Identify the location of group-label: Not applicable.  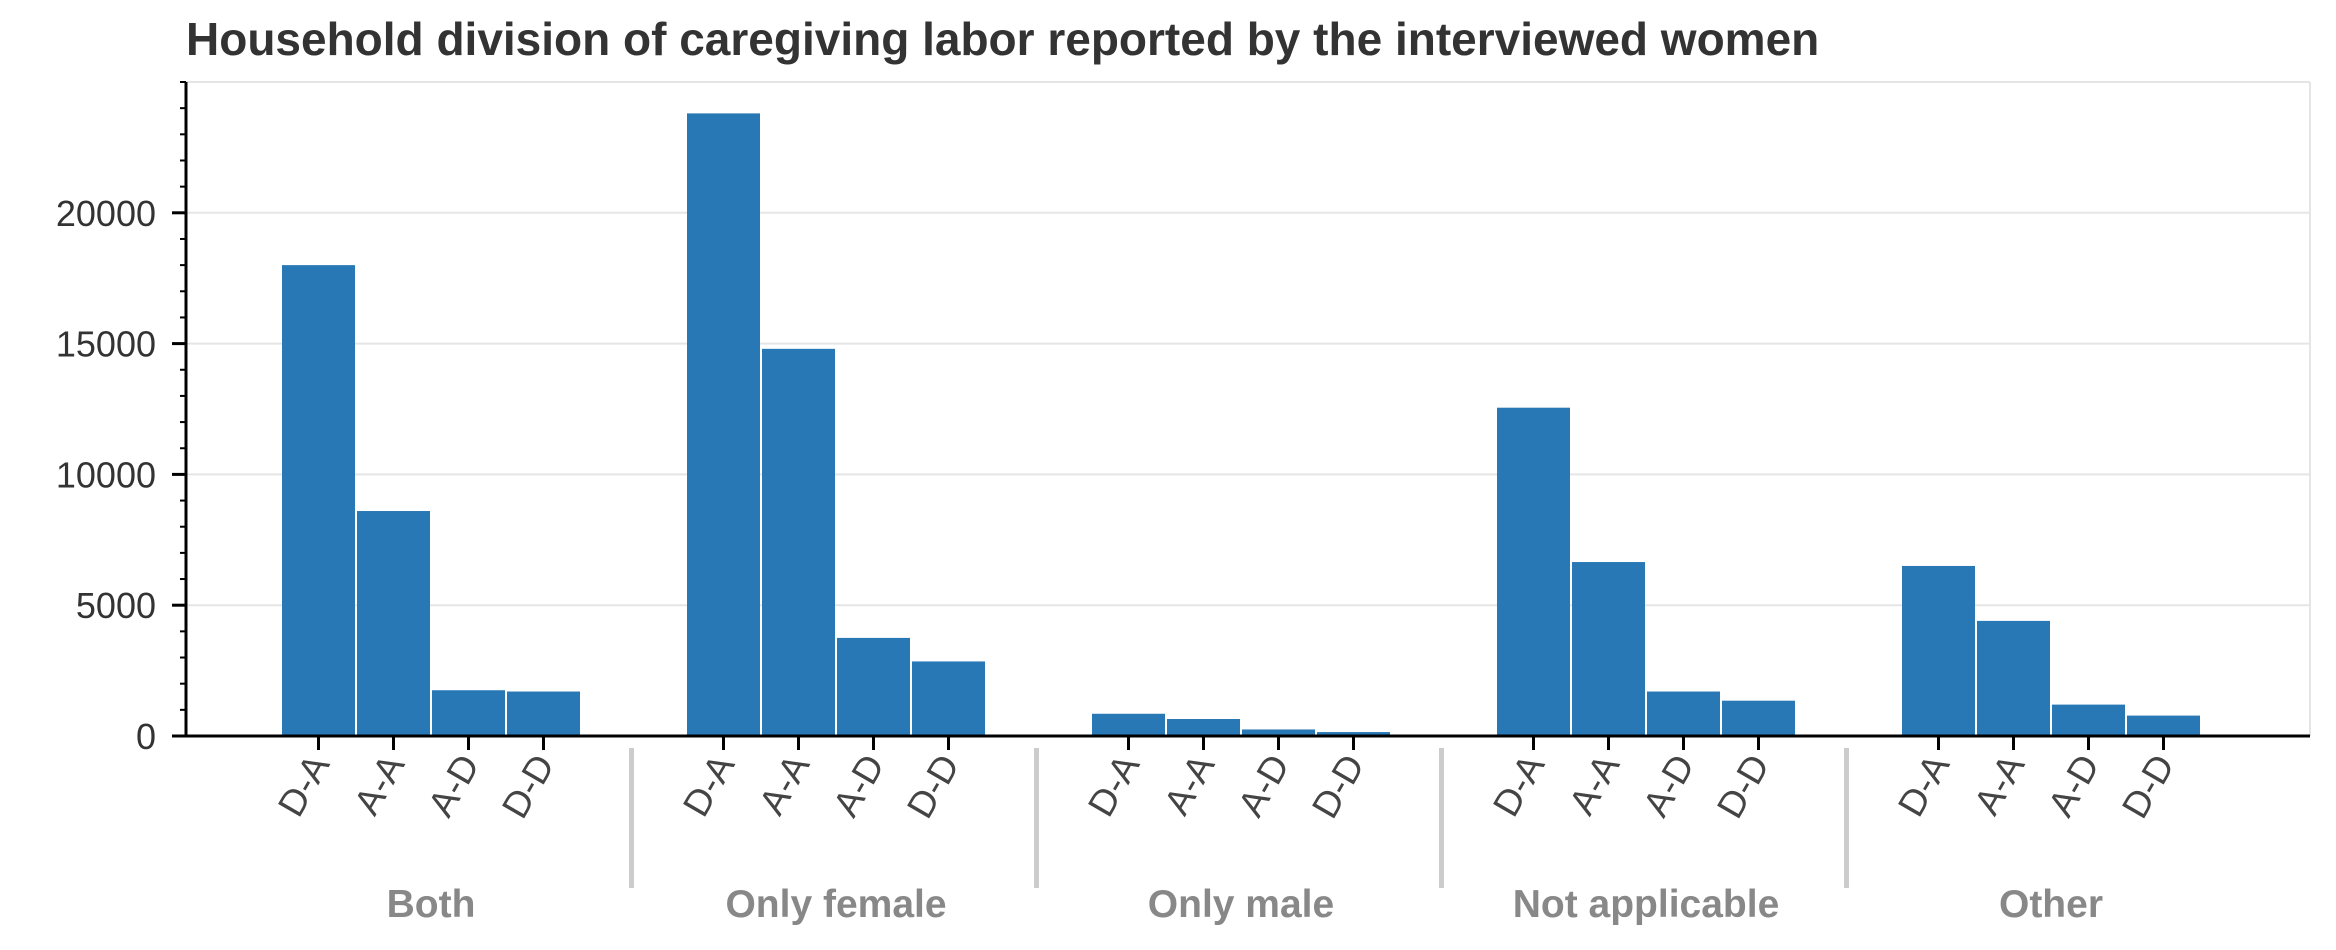
(1646, 904).